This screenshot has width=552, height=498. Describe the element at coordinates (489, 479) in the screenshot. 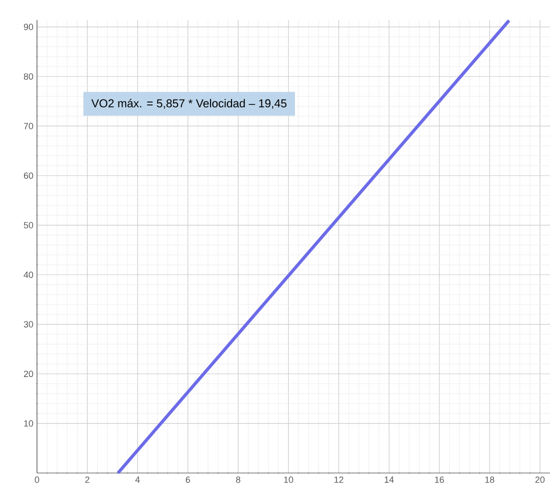

I see `x-tick-label: 18` at that location.